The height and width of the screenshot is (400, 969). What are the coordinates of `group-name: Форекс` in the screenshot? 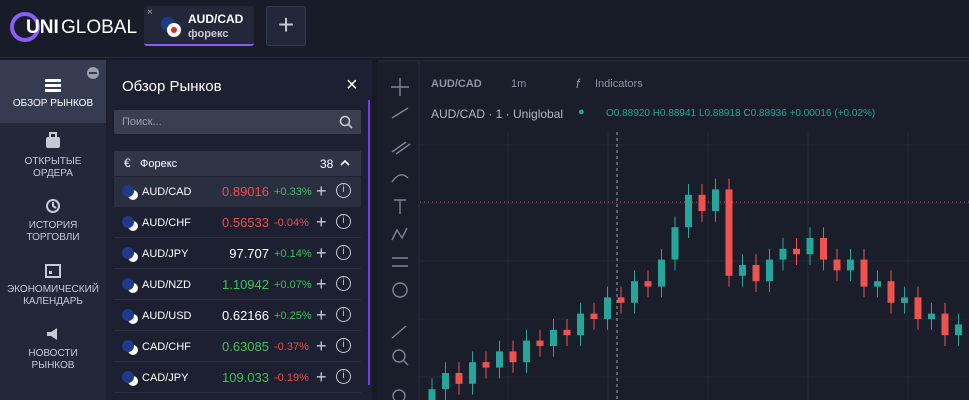 It's located at (159, 164).